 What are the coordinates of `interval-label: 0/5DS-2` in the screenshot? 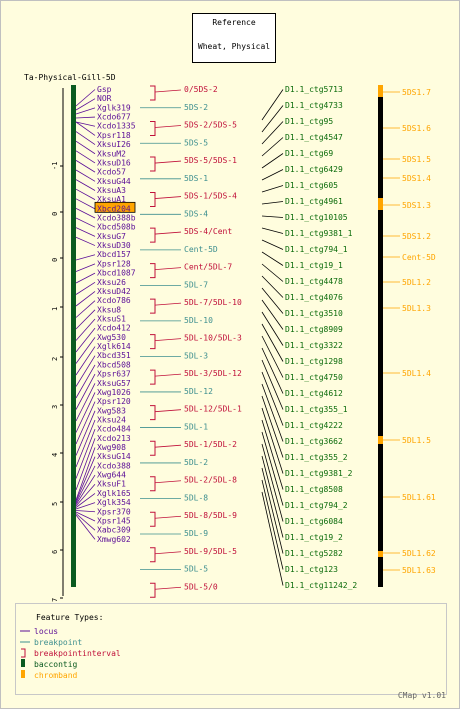 It's located at (201, 89).